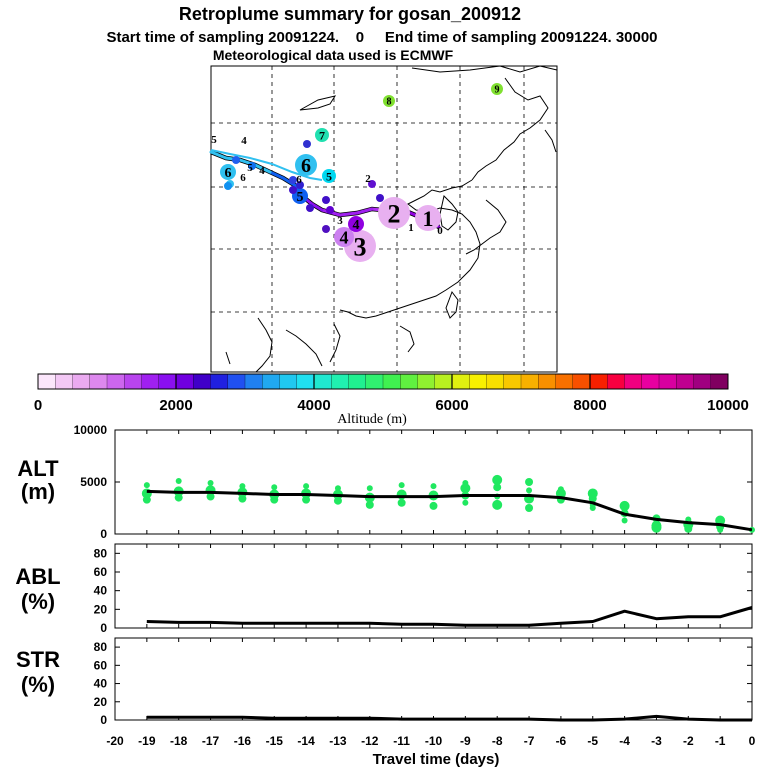  Describe the element at coordinates (244, 141) in the screenshot. I see `day-label: 4` at that location.